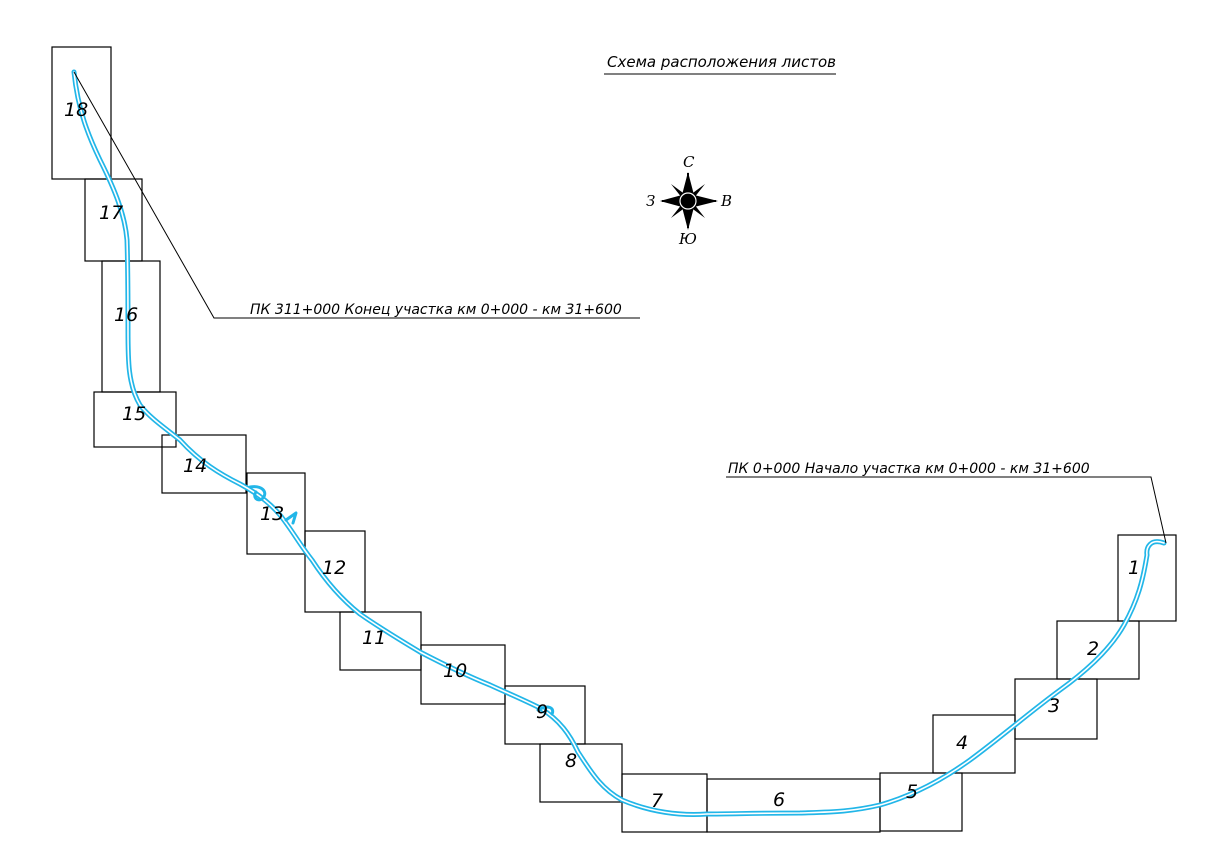 This screenshot has height=854, width=1209. I want to click on end-leader-line, so click(356, 195).